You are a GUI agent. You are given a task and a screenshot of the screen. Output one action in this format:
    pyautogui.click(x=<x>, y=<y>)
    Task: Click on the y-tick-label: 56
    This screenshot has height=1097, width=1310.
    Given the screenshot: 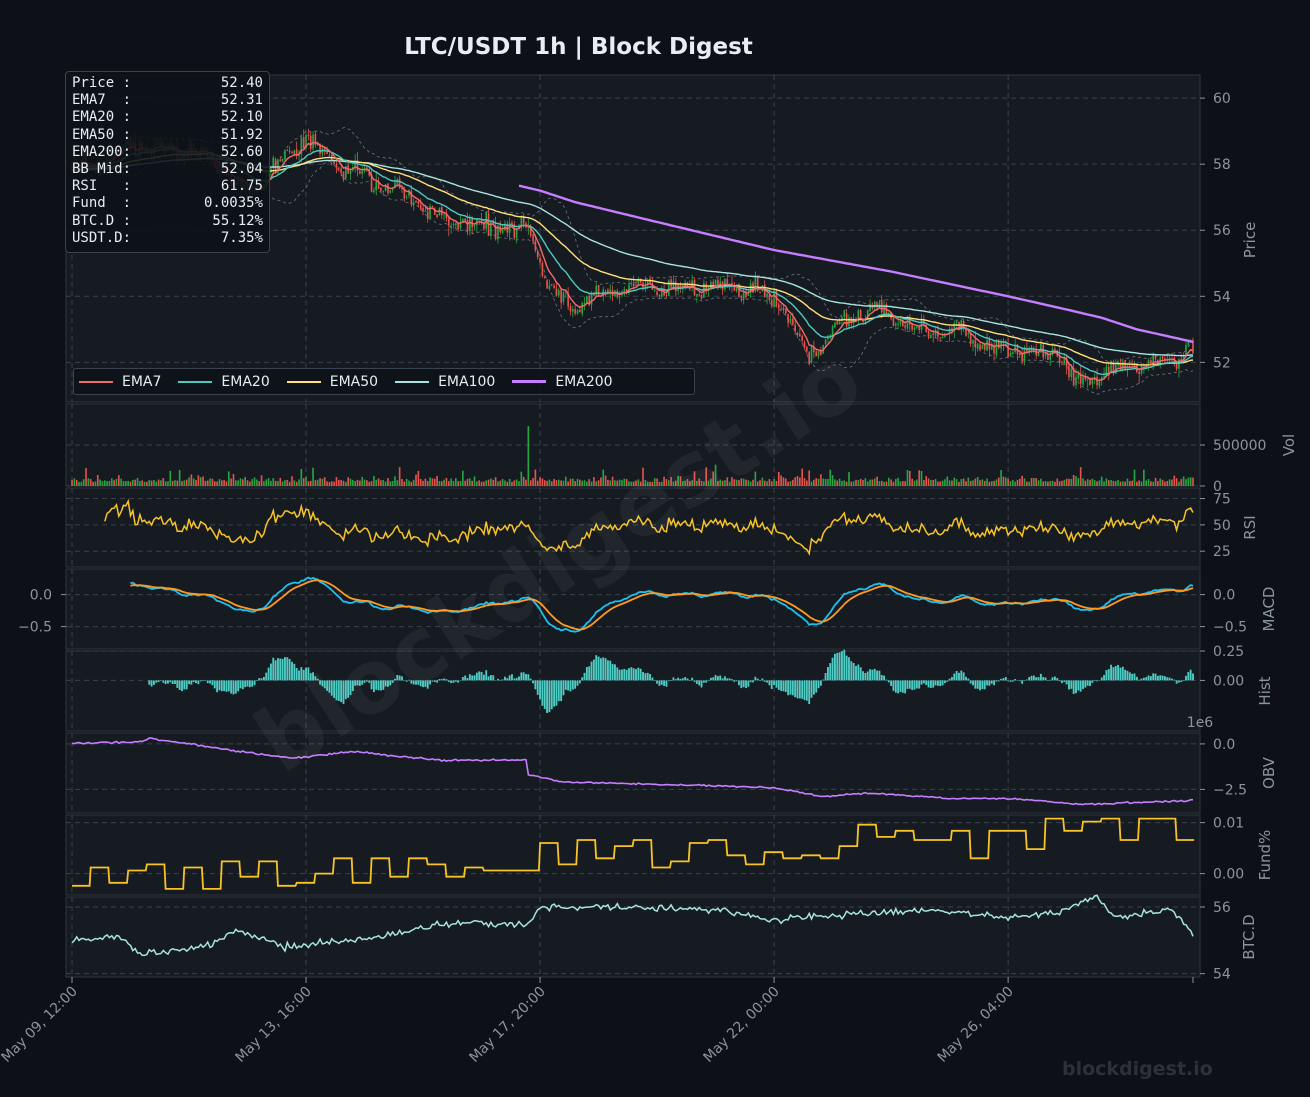 What is the action you would take?
    pyautogui.click(x=1222, y=231)
    